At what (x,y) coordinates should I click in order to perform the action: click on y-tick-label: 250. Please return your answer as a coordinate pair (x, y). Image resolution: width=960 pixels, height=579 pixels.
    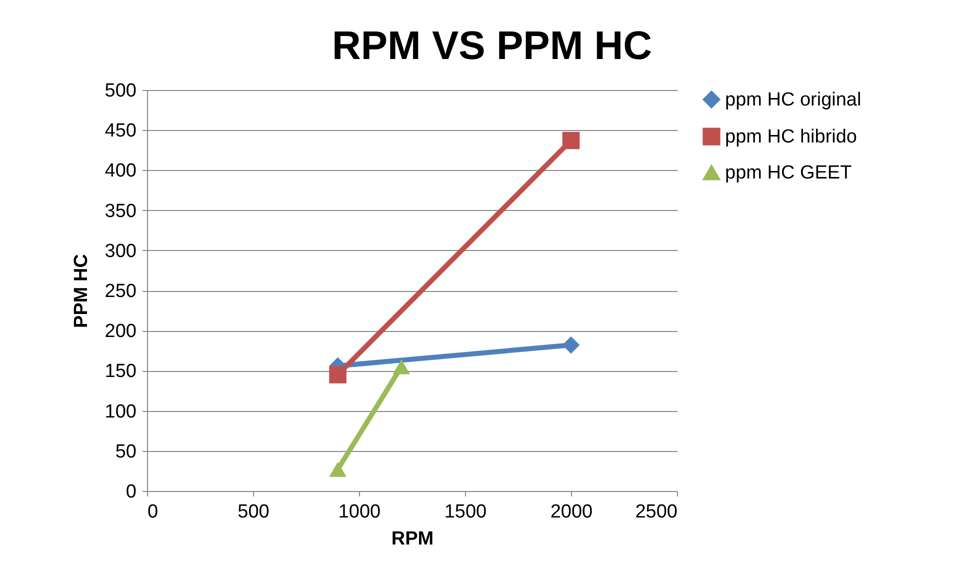
    Looking at the image, I should click on (120, 291).